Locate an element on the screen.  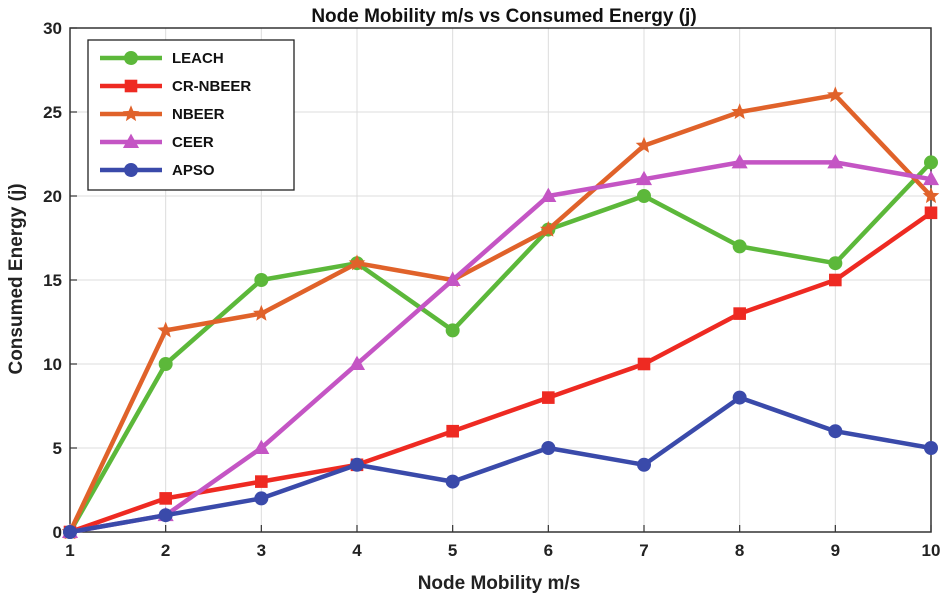
x-tick-label: 8 is located at coordinates (739, 550).